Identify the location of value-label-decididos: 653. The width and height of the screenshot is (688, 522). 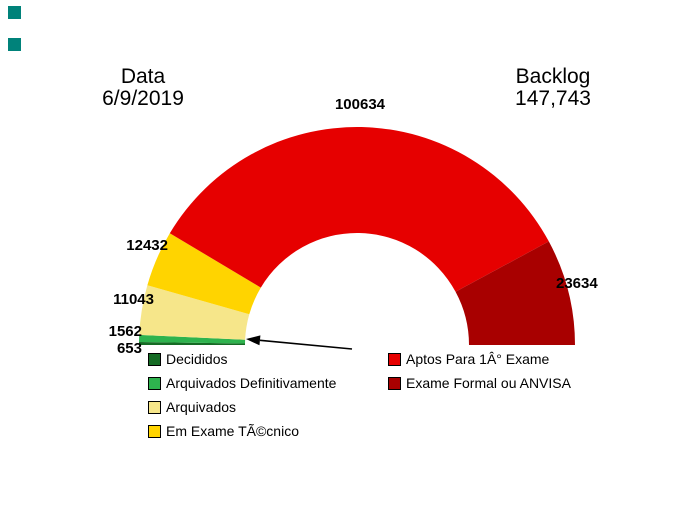
(129, 348).